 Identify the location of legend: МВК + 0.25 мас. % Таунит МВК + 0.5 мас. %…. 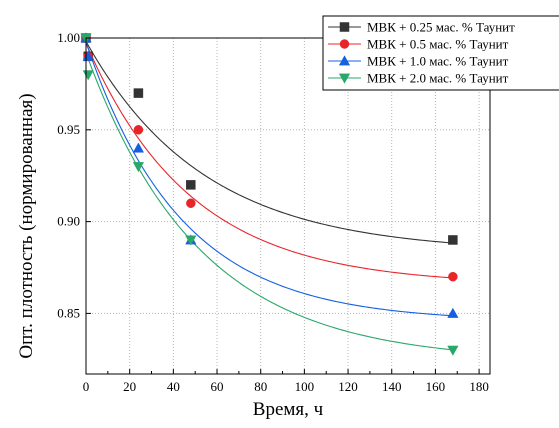
(440, 53).